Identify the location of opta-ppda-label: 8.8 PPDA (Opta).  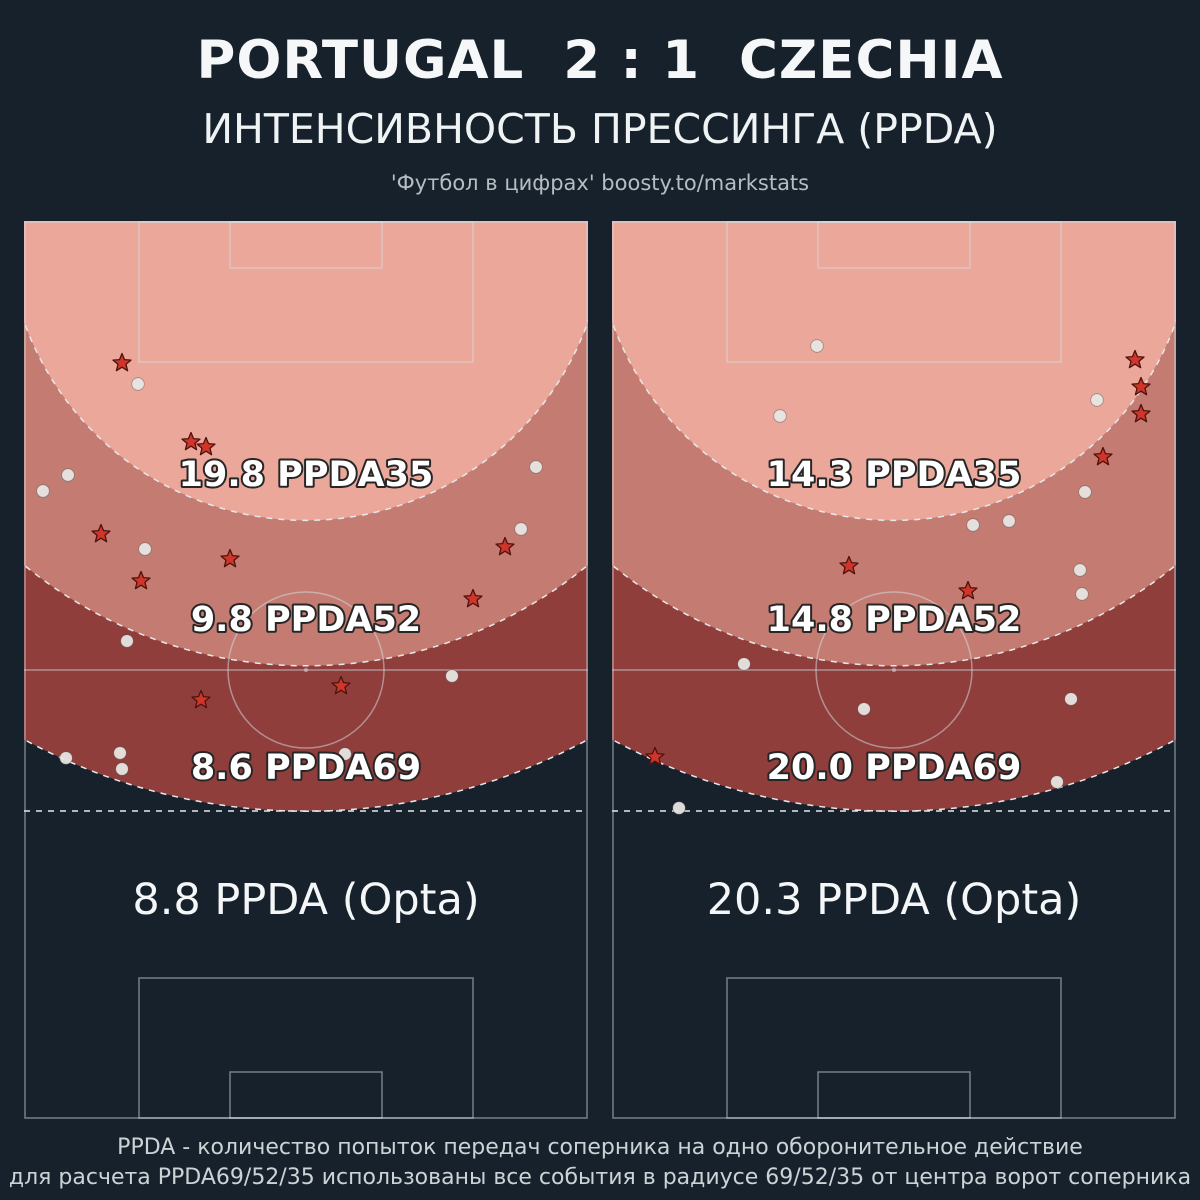
(305, 900).